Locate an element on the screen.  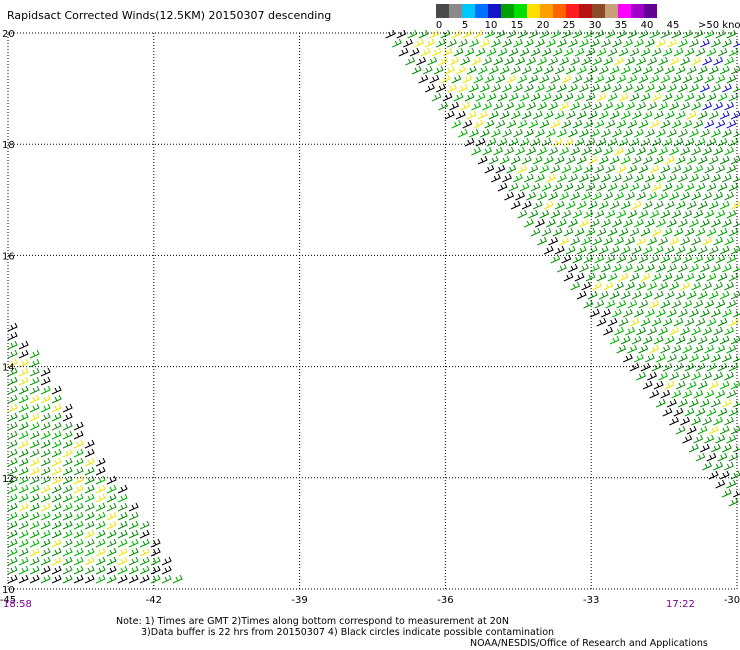
legend-tick-label: 40 is located at coordinates (647, 25).